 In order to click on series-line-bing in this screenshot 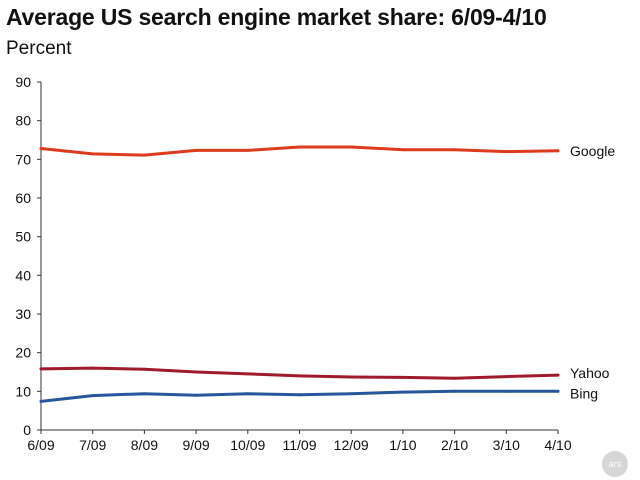, I will do `click(299, 396)`.